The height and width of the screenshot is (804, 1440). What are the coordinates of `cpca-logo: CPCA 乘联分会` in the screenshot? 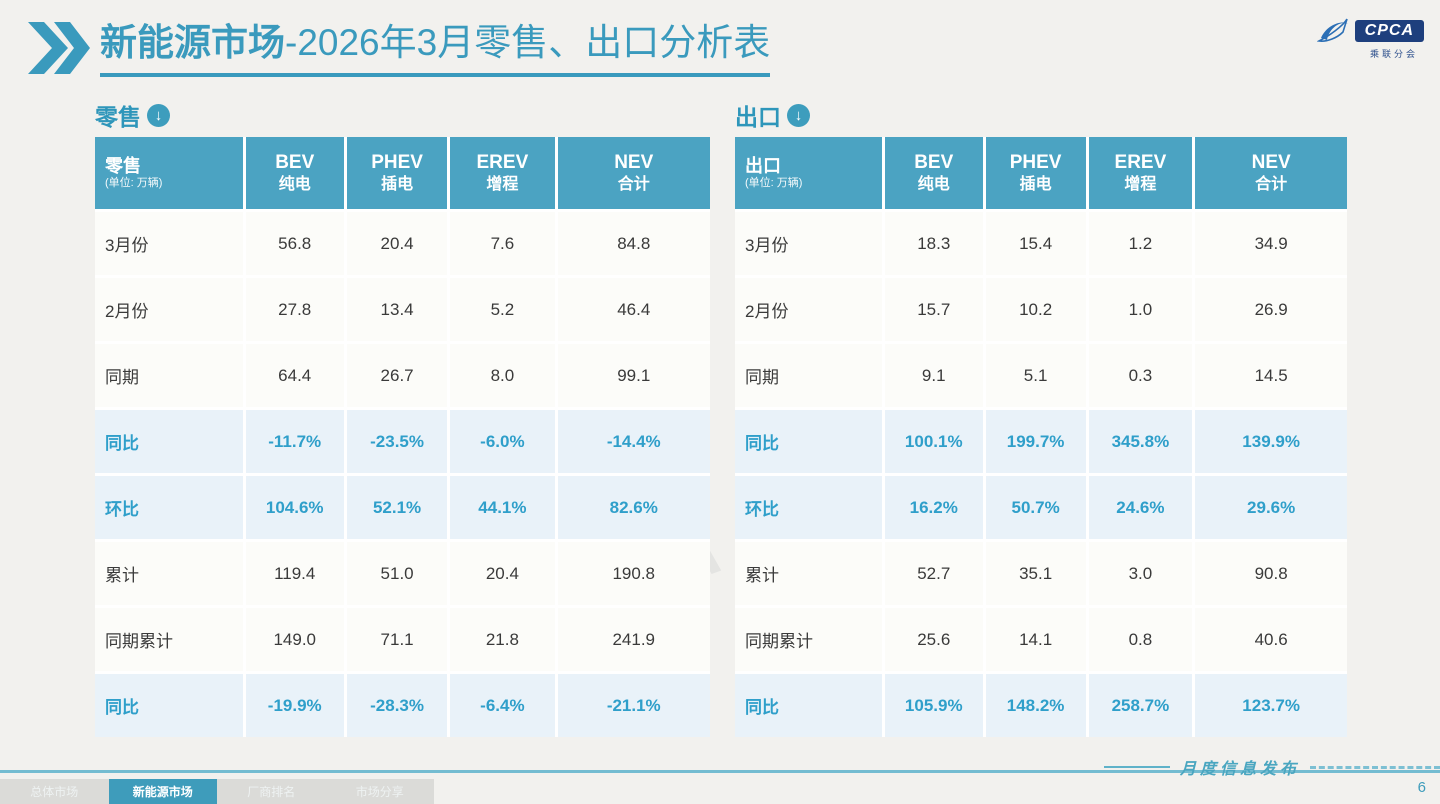 It's located at (1370, 38).